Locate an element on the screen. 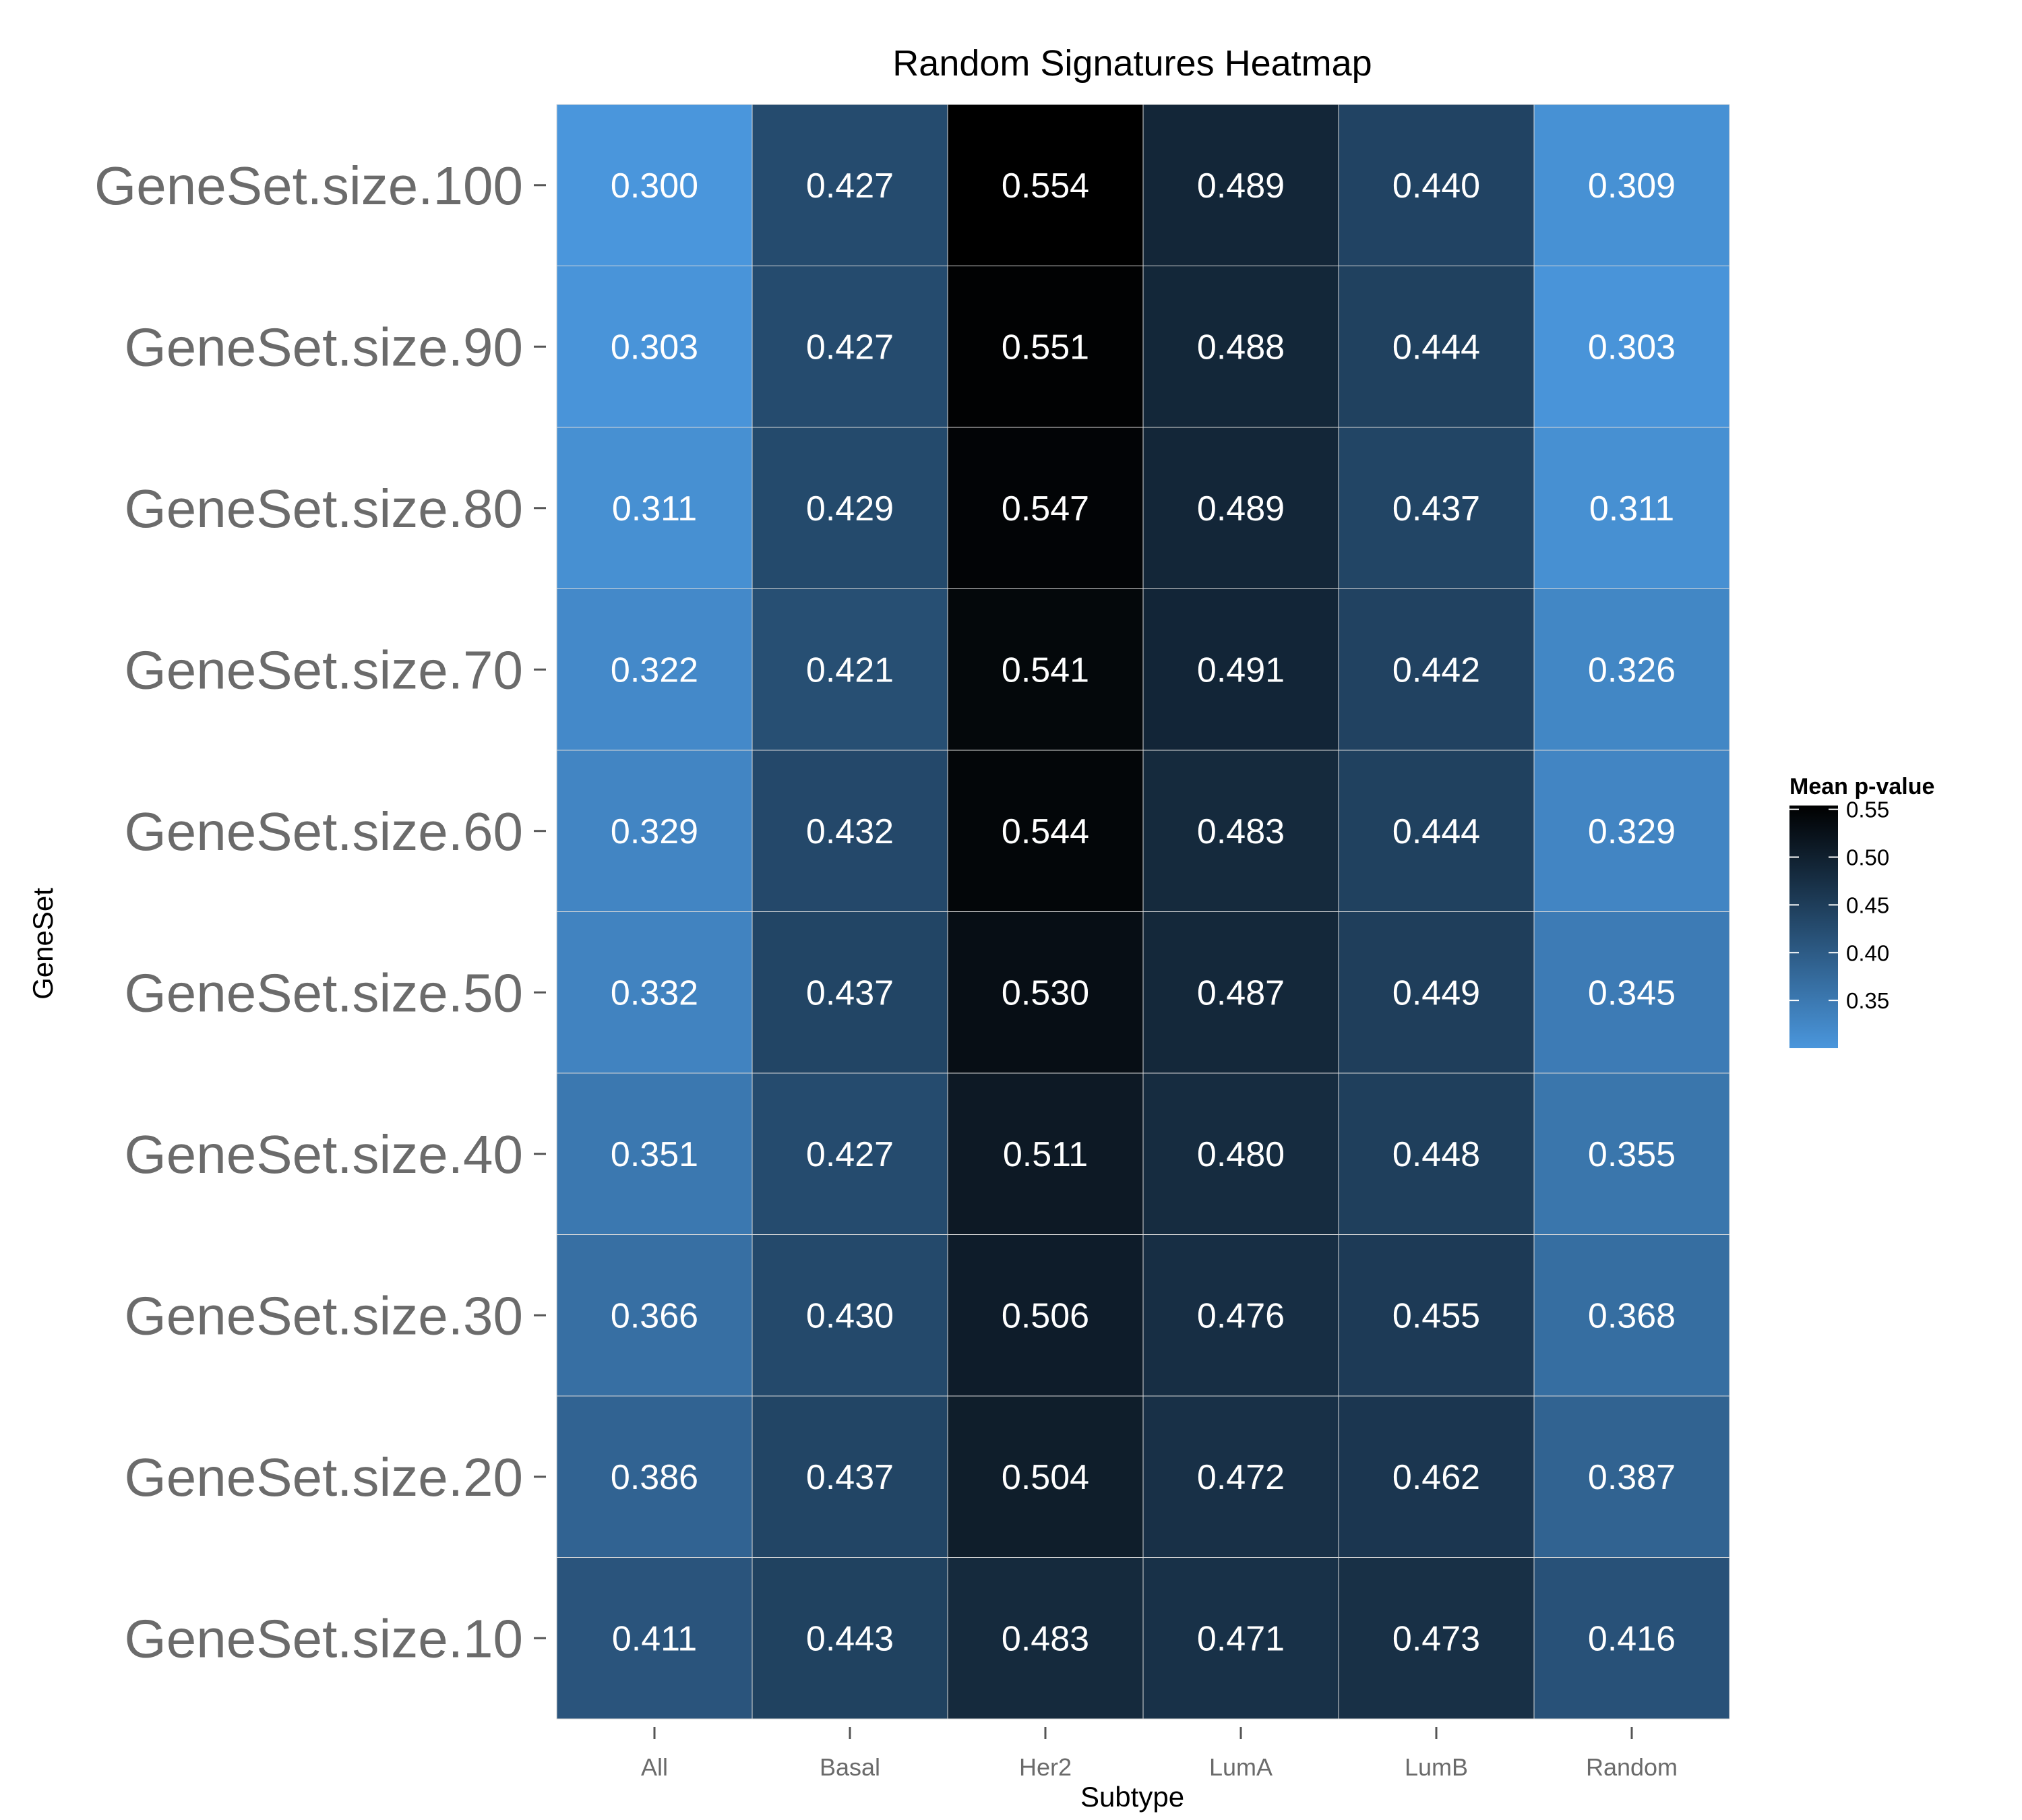 This screenshot has width=2022, height=1820. legend-tick-label: 0.40 is located at coordinates (1867, 952).